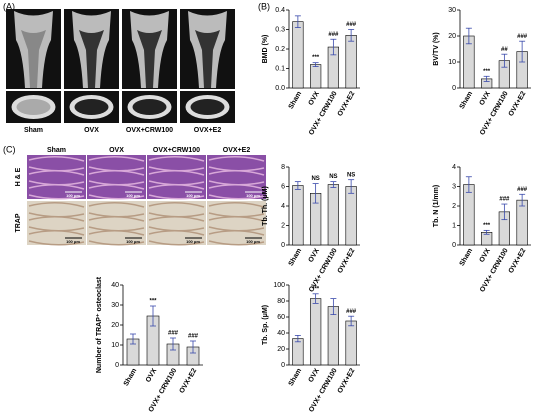  I want to click on y-axis-label: BV/TV (%), so click(436, 48).